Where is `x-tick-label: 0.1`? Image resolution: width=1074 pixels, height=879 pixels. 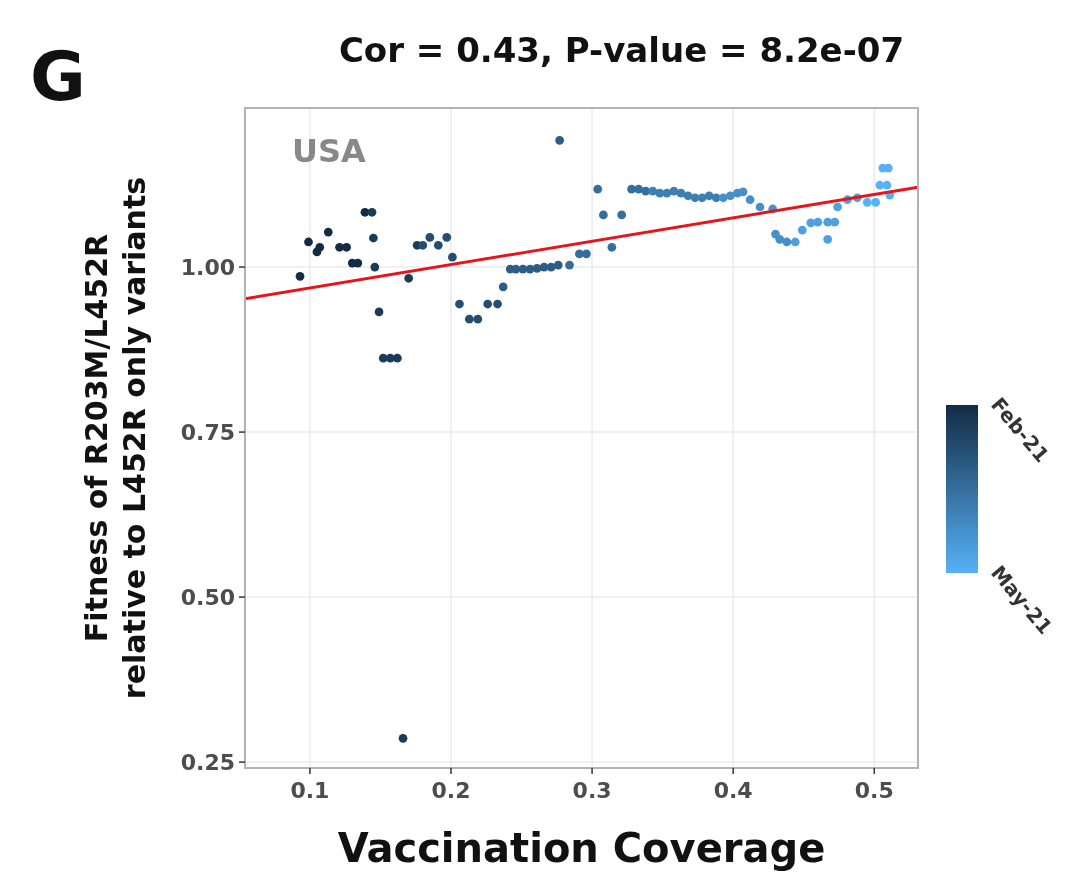
x-tick-label: 0.1 is located at coordinates (310, 790).